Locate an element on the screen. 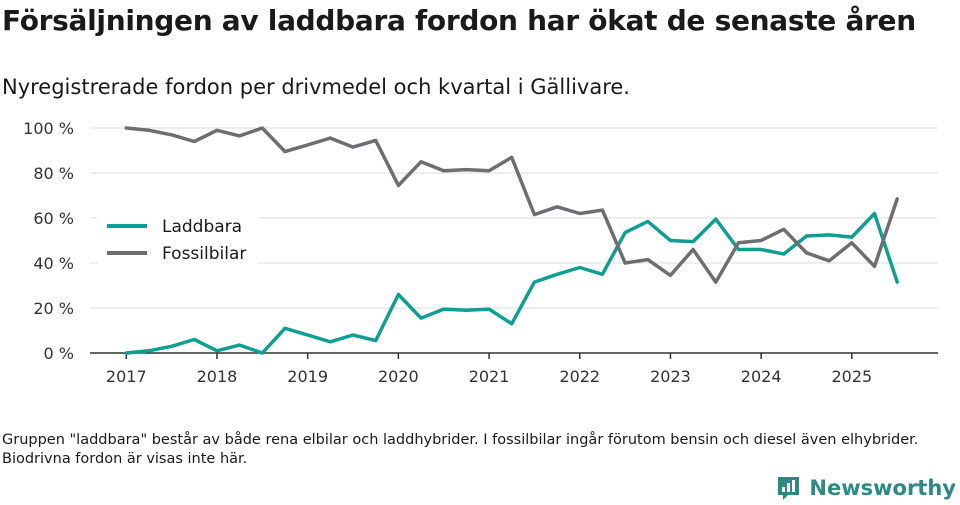  brand-logo: Newsworthy is located at coordinates (865, 487).